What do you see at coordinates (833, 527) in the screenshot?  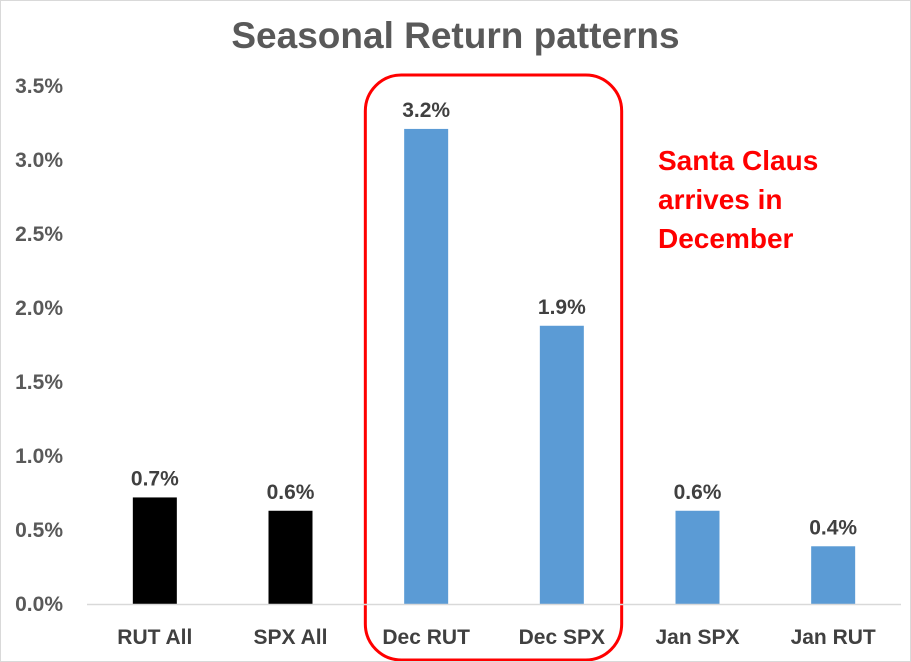 I see `data-label: 0.4%` at bounding box center [833, 527].